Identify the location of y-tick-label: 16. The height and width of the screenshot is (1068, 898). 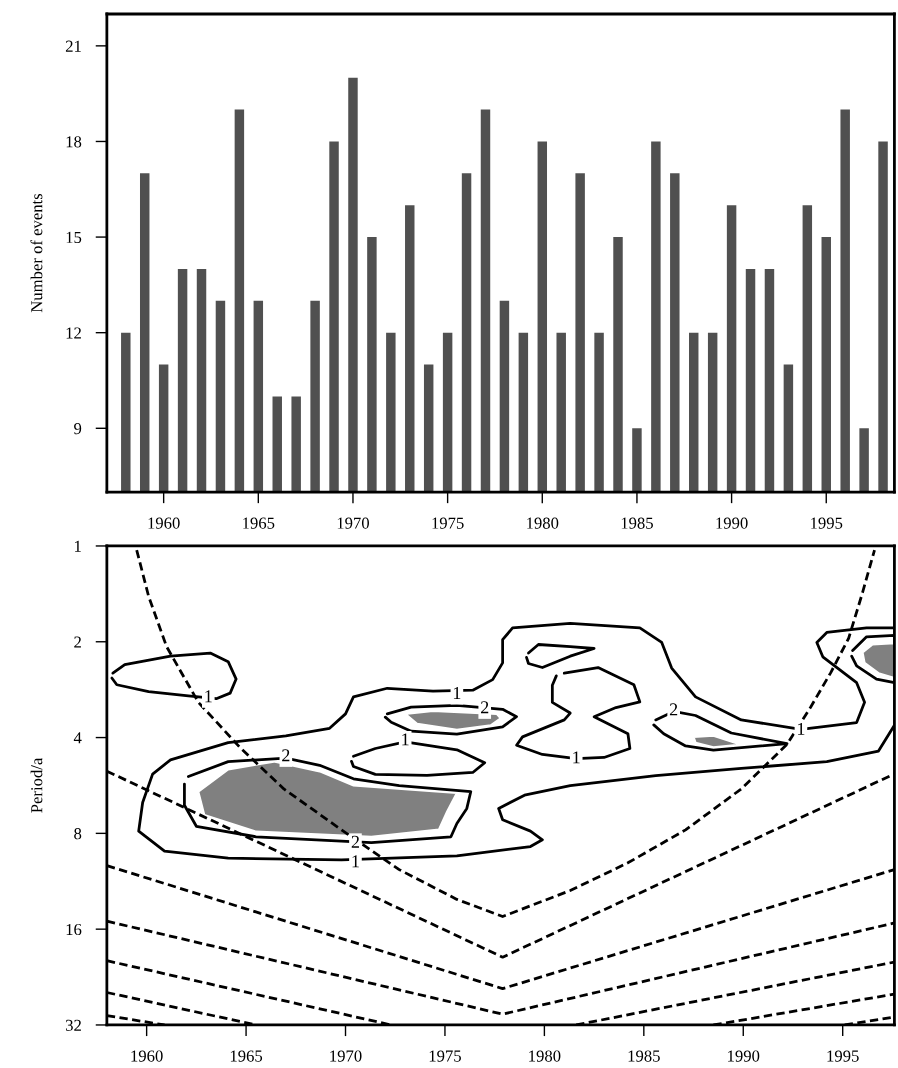
(74, 929).